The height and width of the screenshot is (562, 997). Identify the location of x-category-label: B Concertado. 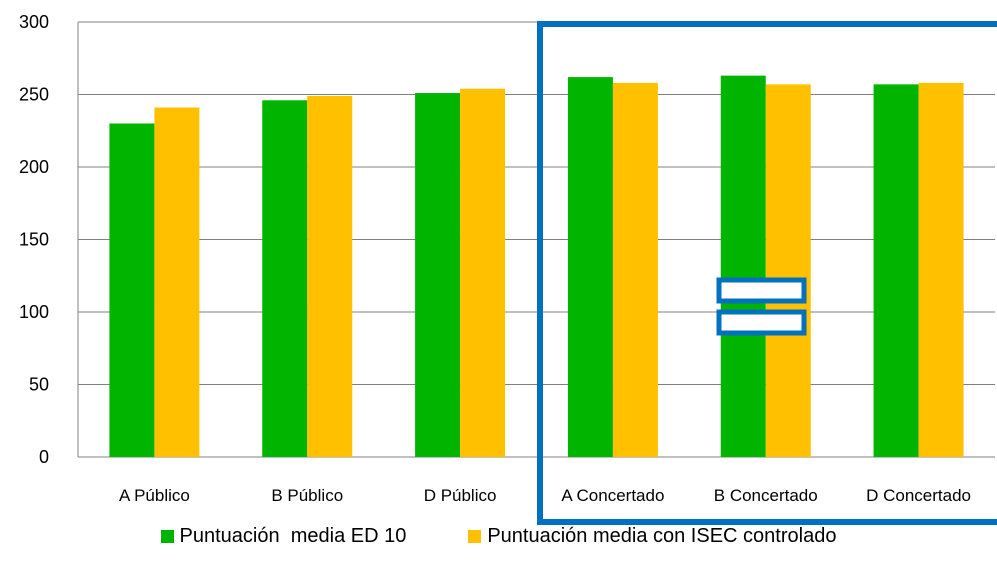
(766, 495).